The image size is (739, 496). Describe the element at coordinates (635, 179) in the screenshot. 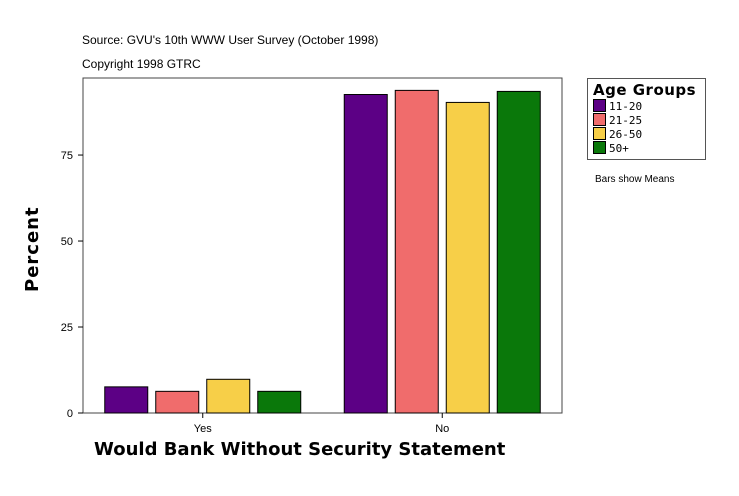

I see `bars-note: Bars show Means` at that location.